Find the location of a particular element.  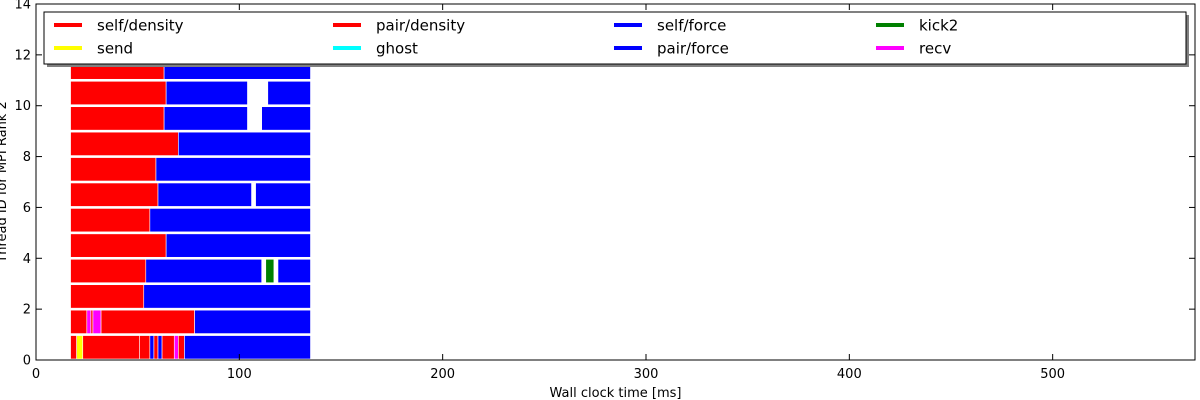

y-tick-label: 6 is located at coordinates (27, 208).